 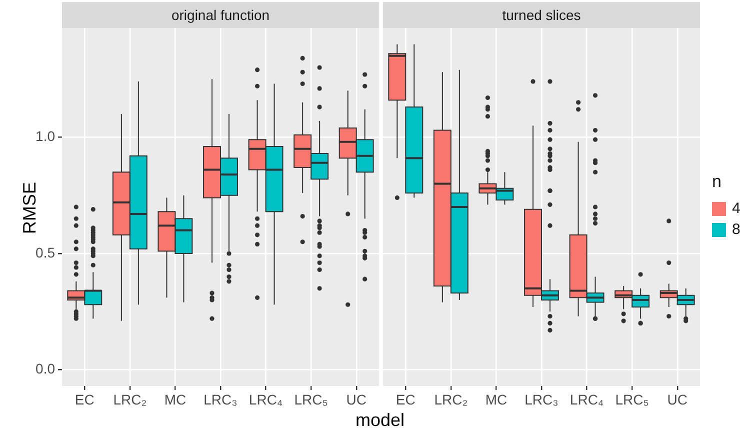 What do you see at coordinates (30, 208) in the screenshot?
I see `y-axis-title: RMSE` at bounding box center [30, 208].